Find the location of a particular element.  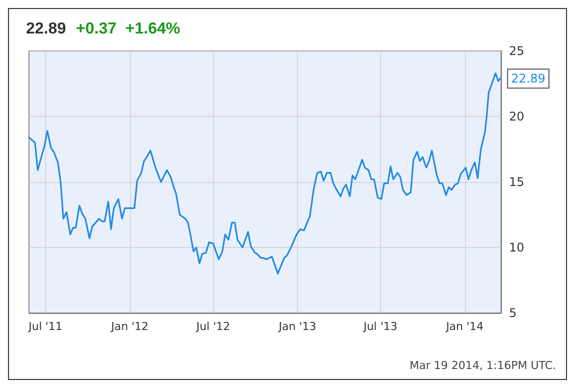

x-tick-label: Jul '12 is located at coordinates (212, 326).